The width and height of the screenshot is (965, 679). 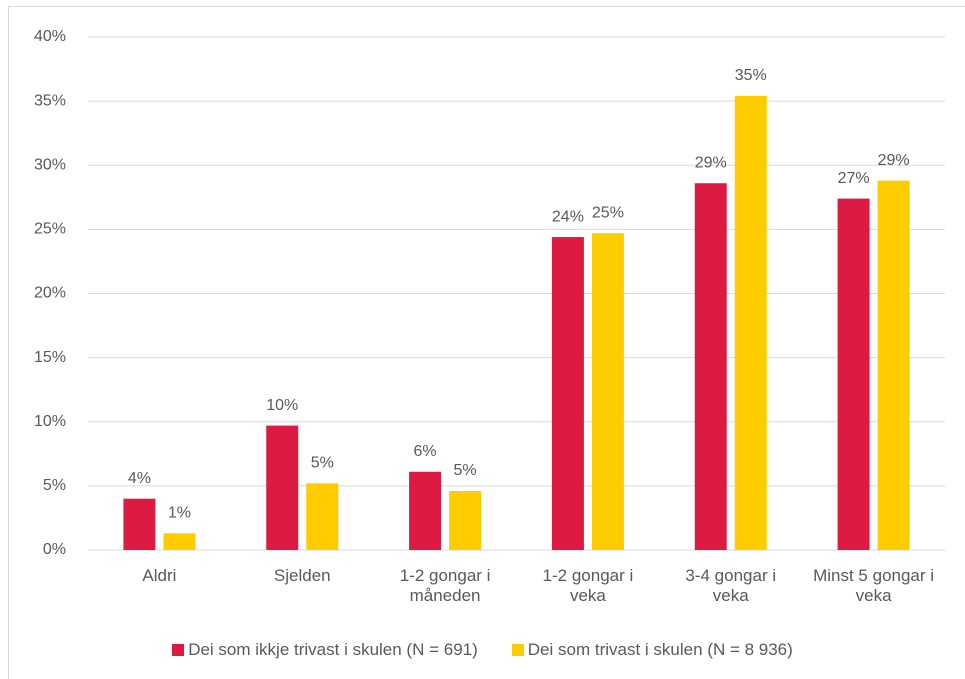 I want to click on data-label: 4%, so click(x=139, y=478).